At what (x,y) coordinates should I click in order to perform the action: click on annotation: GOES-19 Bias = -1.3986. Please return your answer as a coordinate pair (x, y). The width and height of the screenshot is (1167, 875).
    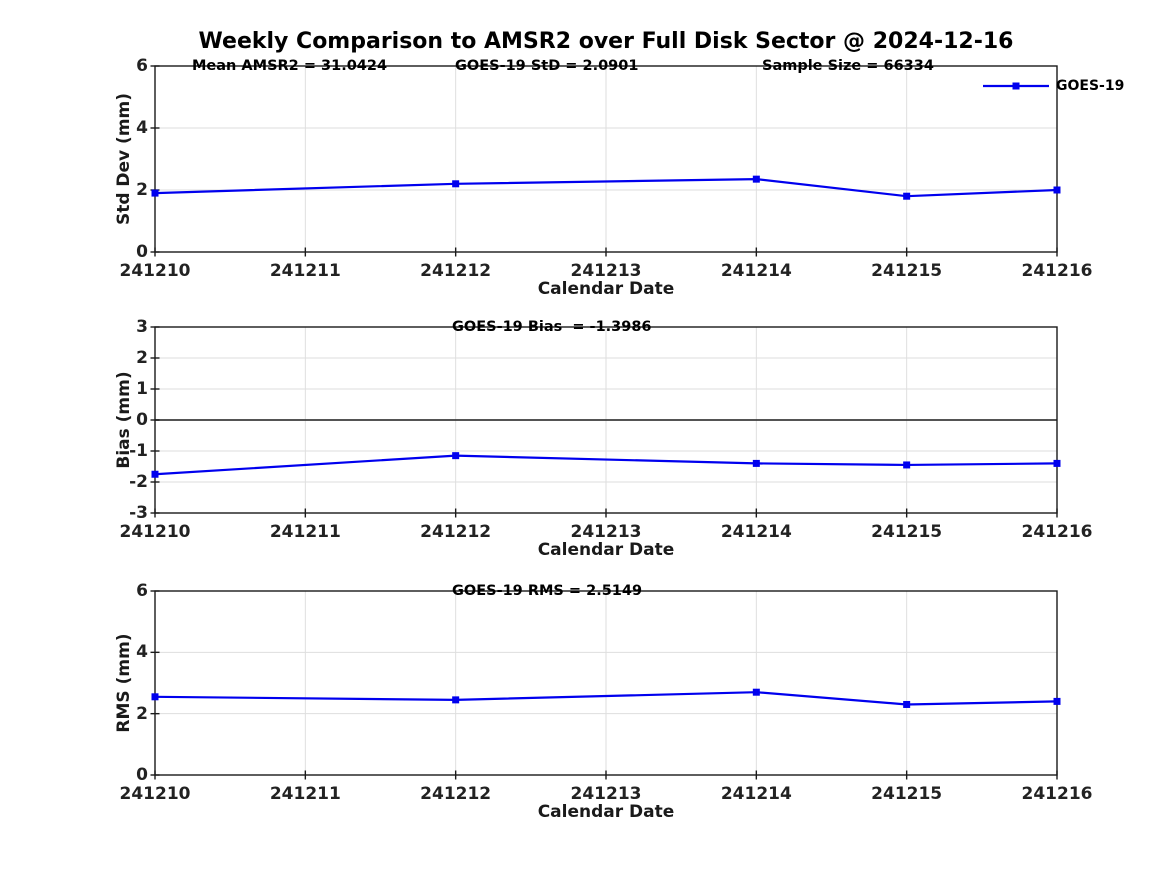
    Looking at the image, I should click on (552, 327).